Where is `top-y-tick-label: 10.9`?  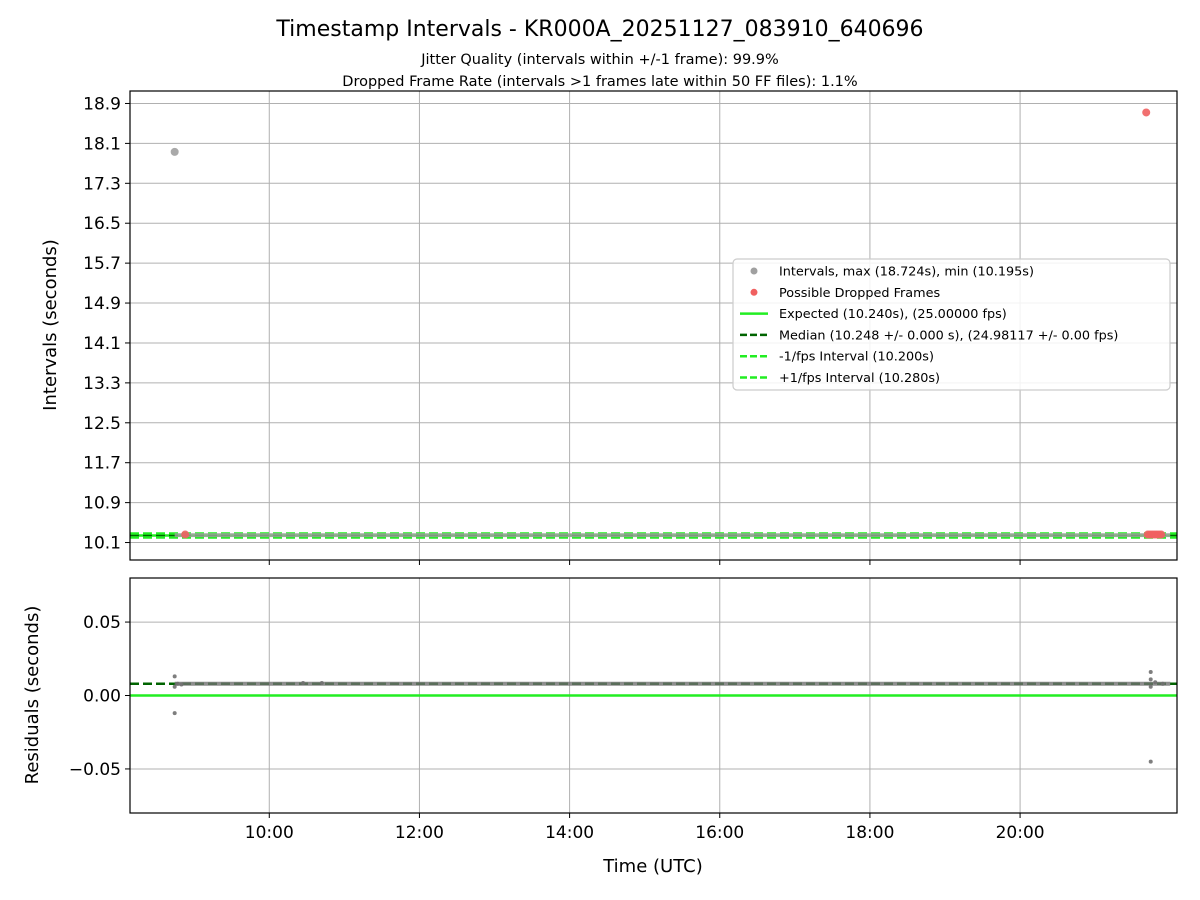 top-y-tick-label: 10.9 is located at coordinates (102, 504).